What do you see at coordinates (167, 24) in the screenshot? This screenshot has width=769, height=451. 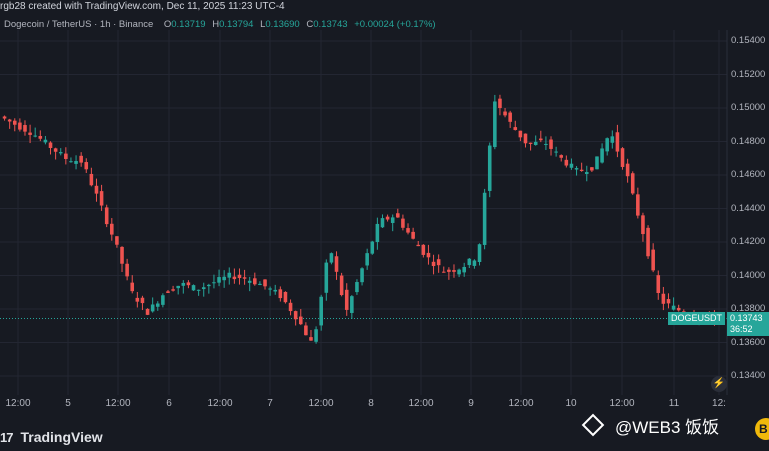 I see `open-label: O` at bounding box center [167, 24].